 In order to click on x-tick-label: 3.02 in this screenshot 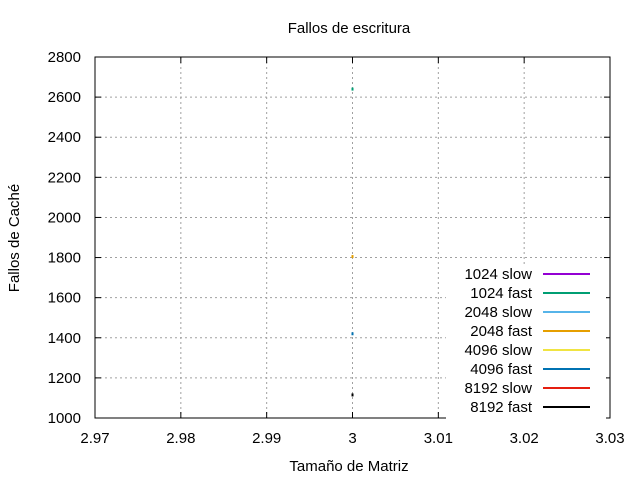, I will do `click(524, 438)`.